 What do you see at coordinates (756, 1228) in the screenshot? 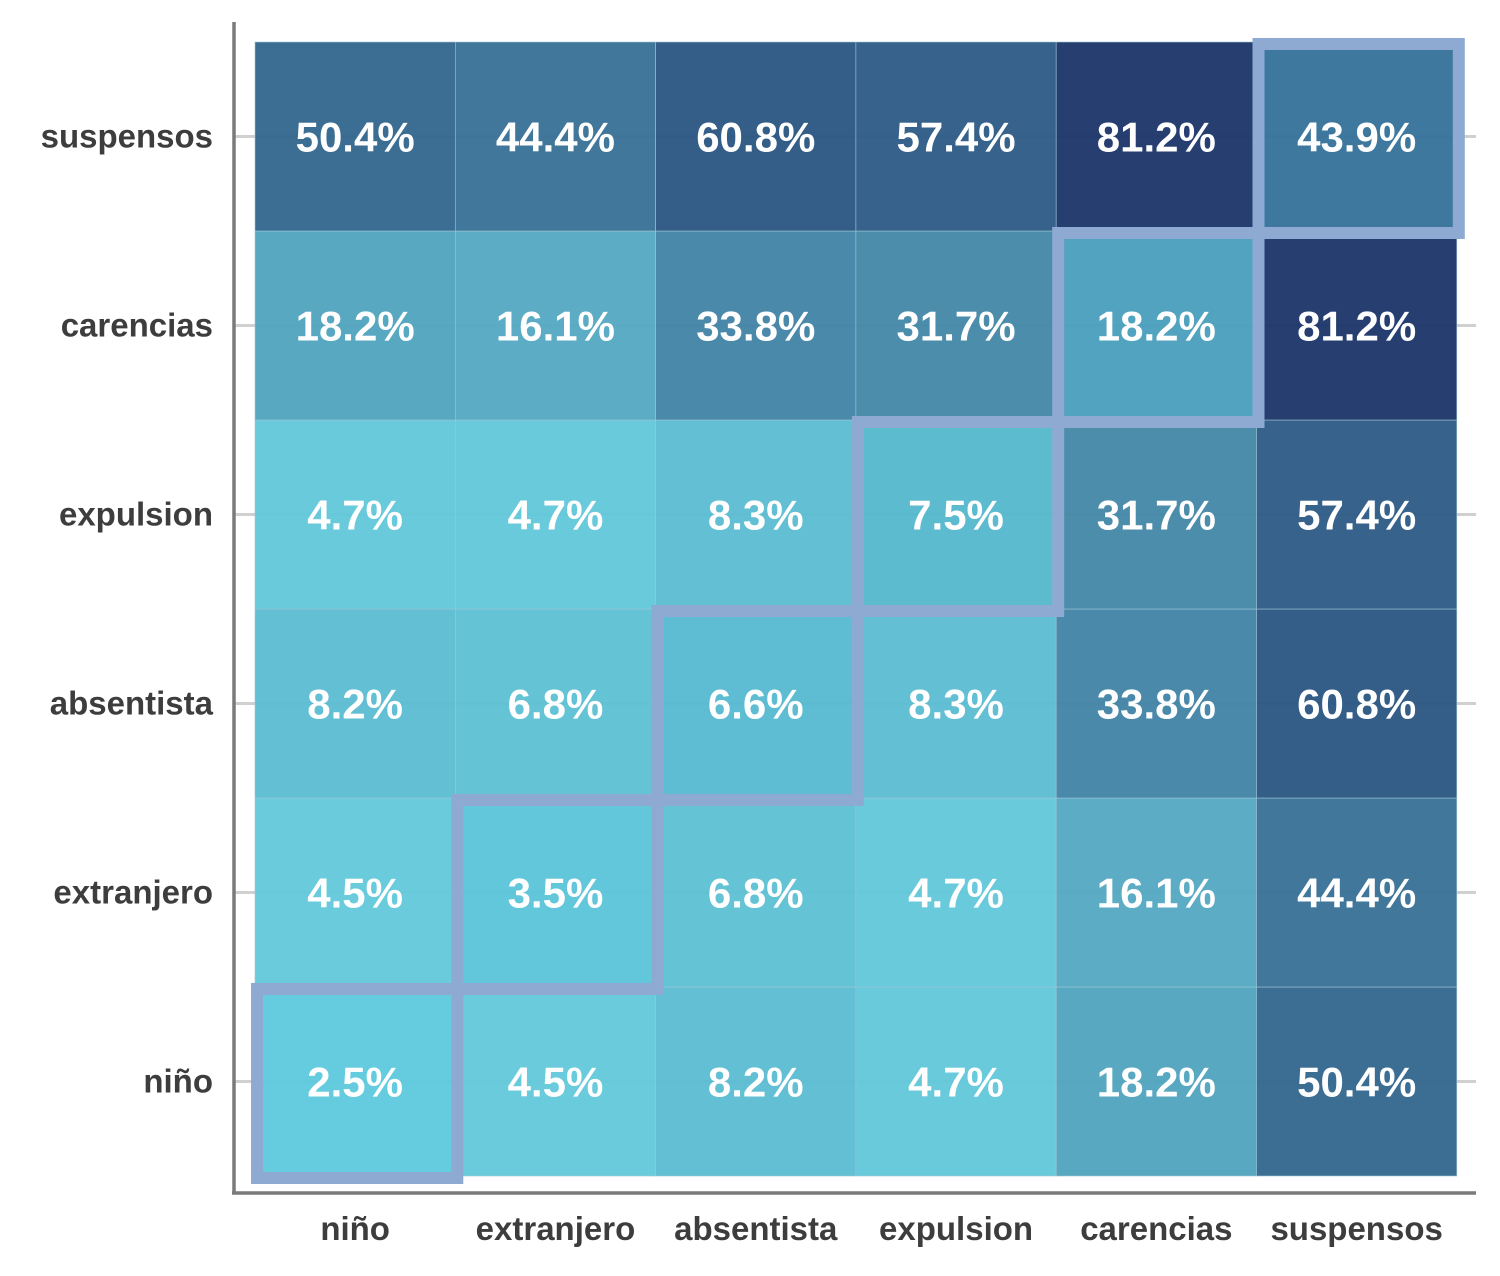
I see `x-tick-label-2: absentista` at bounding box center [756, 1228].